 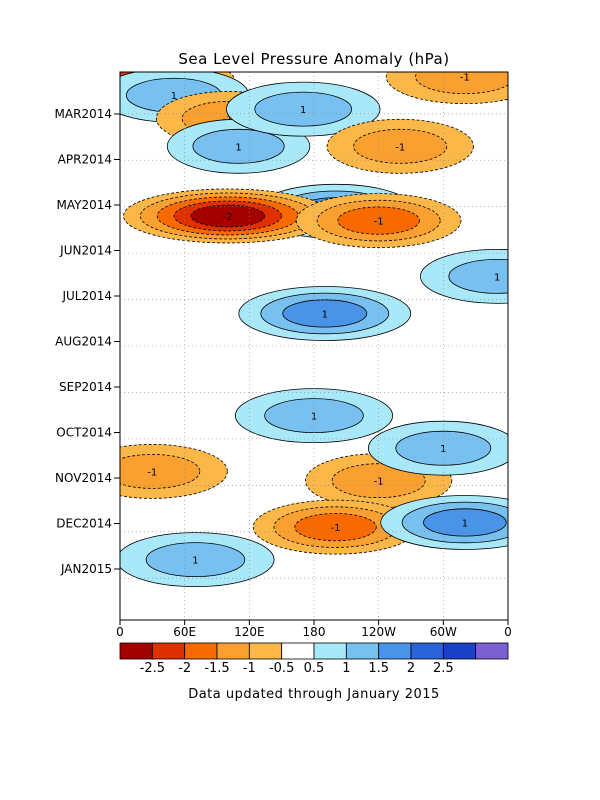 What do you see at coordinates (85, 160) in the screenshot?
I see `y-tick-label: APR2014` at bounding box center [85, 160].